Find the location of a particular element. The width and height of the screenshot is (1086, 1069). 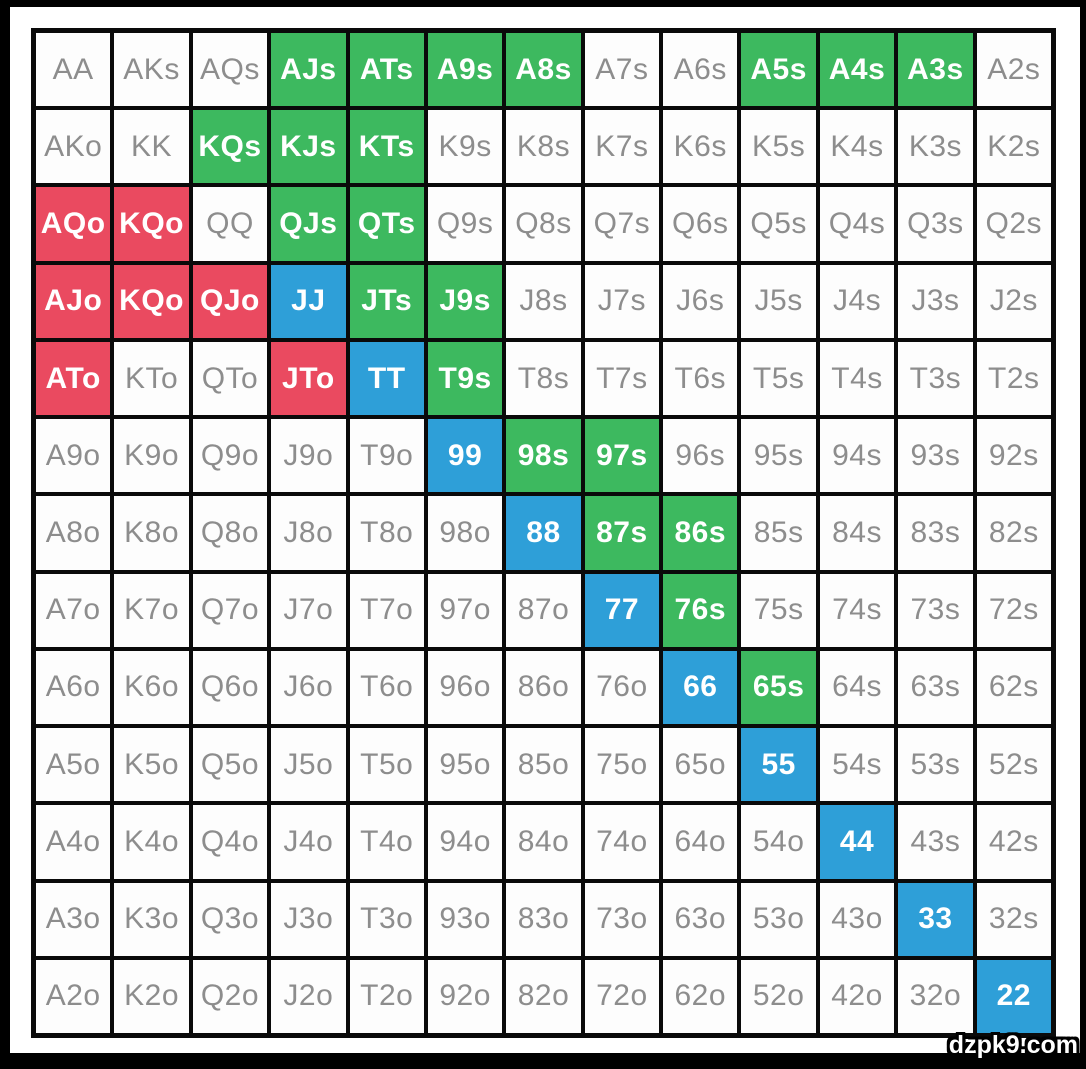

hand-cell: Q2s is located at coordinates (1013, 224).